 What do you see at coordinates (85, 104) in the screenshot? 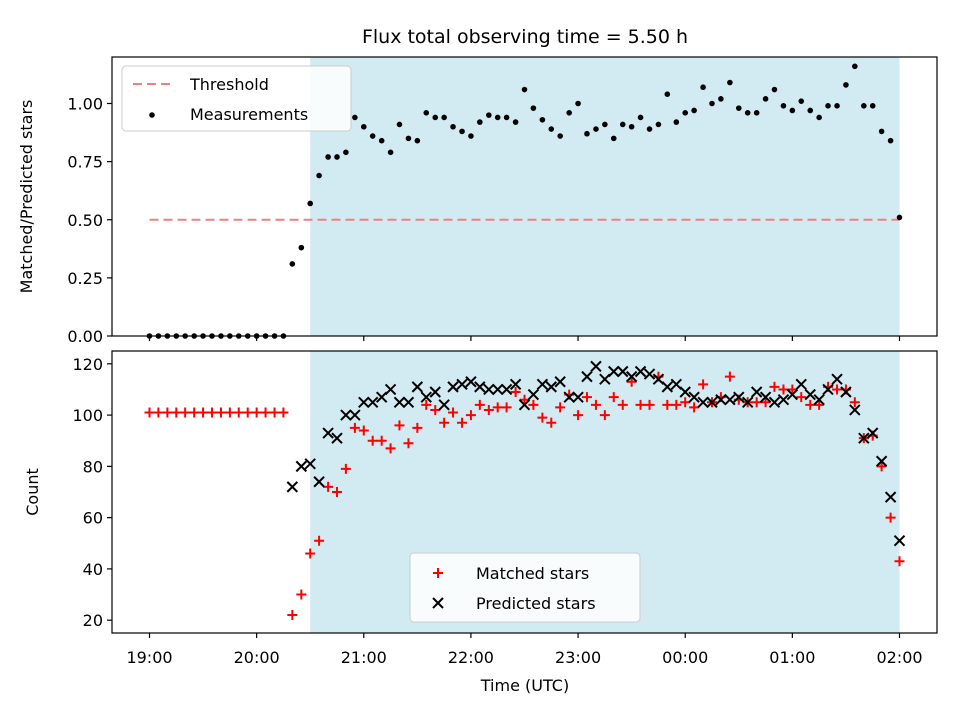
I see `y-tick-label: 1.00` at bounding box center [85, 104].